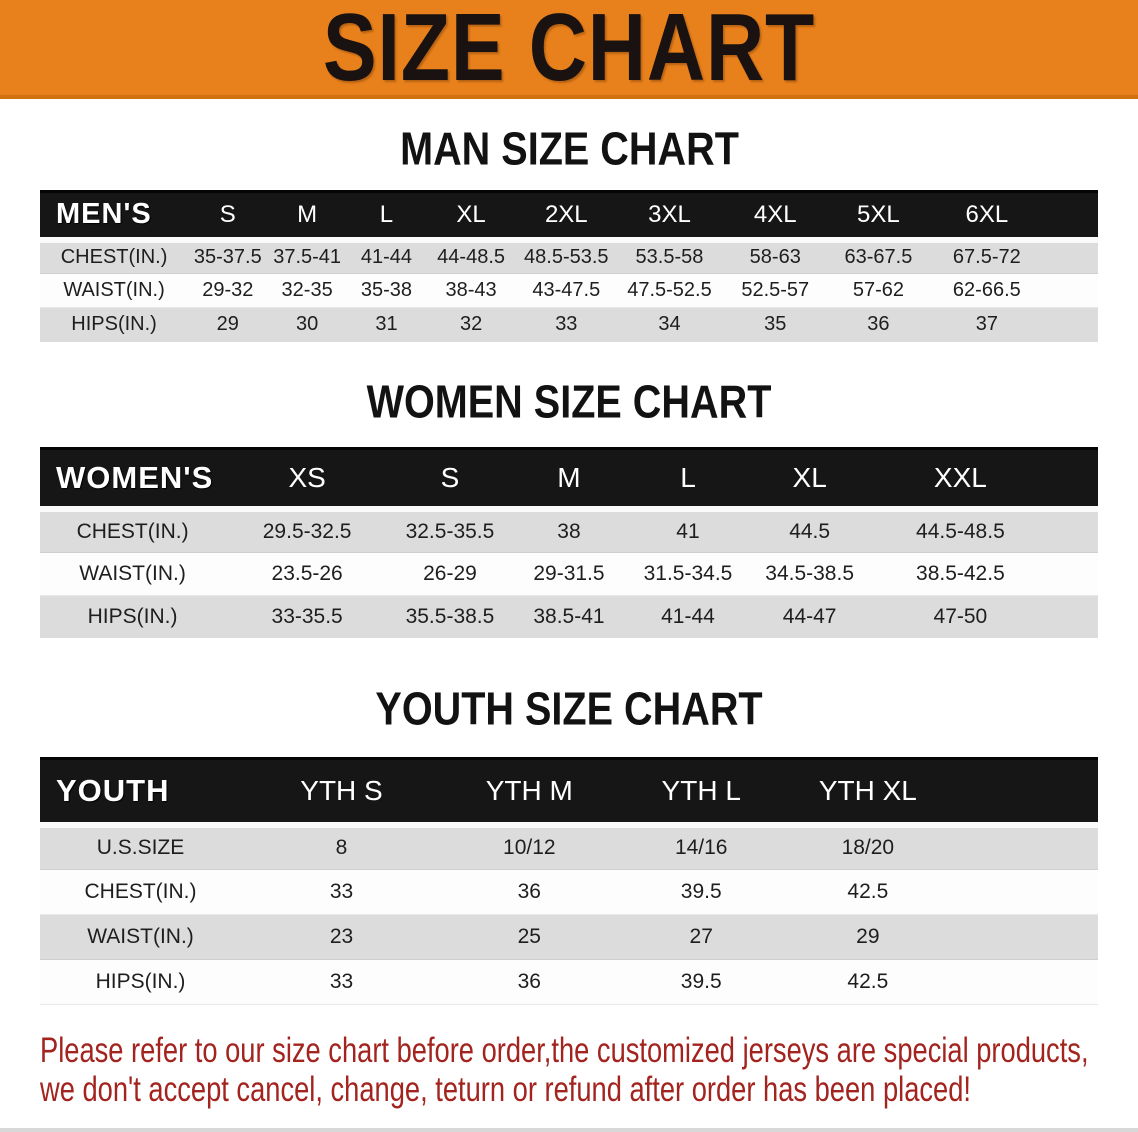  Describe the element at coordinates (701, 982) in the screenshot. I see `size-value-cell: 39.5` at that location.